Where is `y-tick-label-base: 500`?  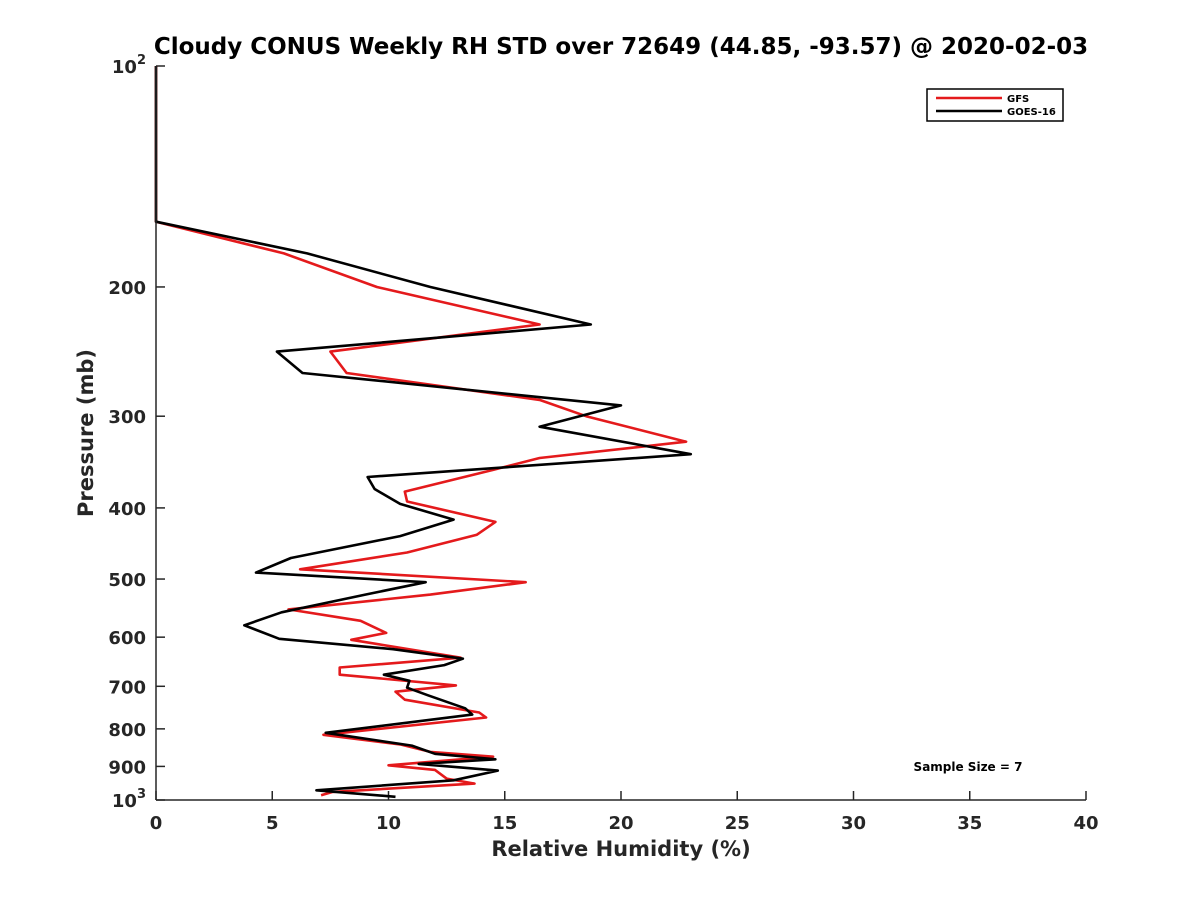
y-tick-label-base: 500 is located at coordinates (127, 580).